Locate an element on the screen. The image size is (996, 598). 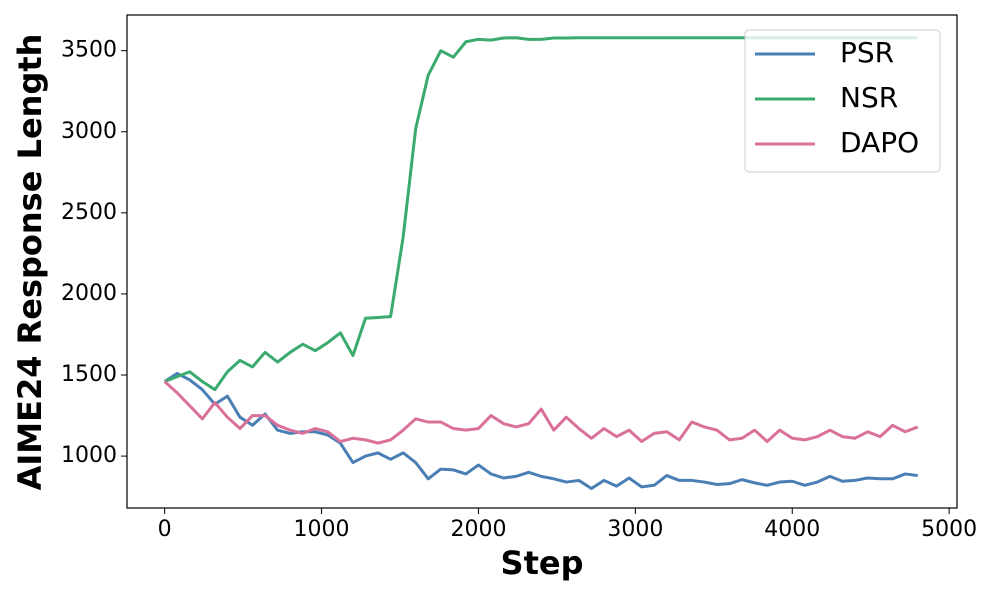
x-tick-label: 1000 is located at coordinates (322, 529).